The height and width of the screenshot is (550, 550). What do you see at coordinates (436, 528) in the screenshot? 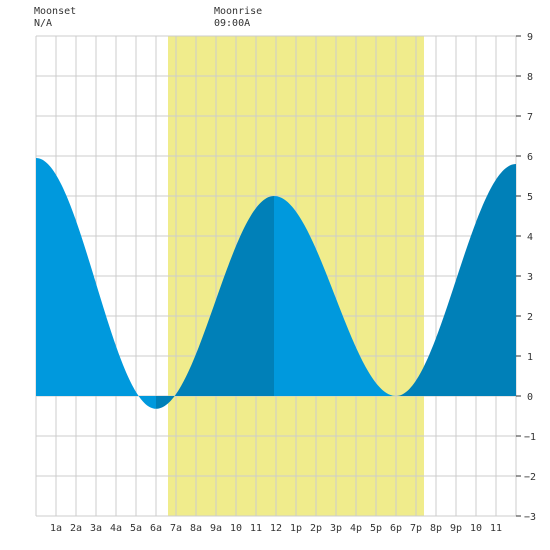
I see `x-tick-label: 8p` at bounding box center [436, 528].